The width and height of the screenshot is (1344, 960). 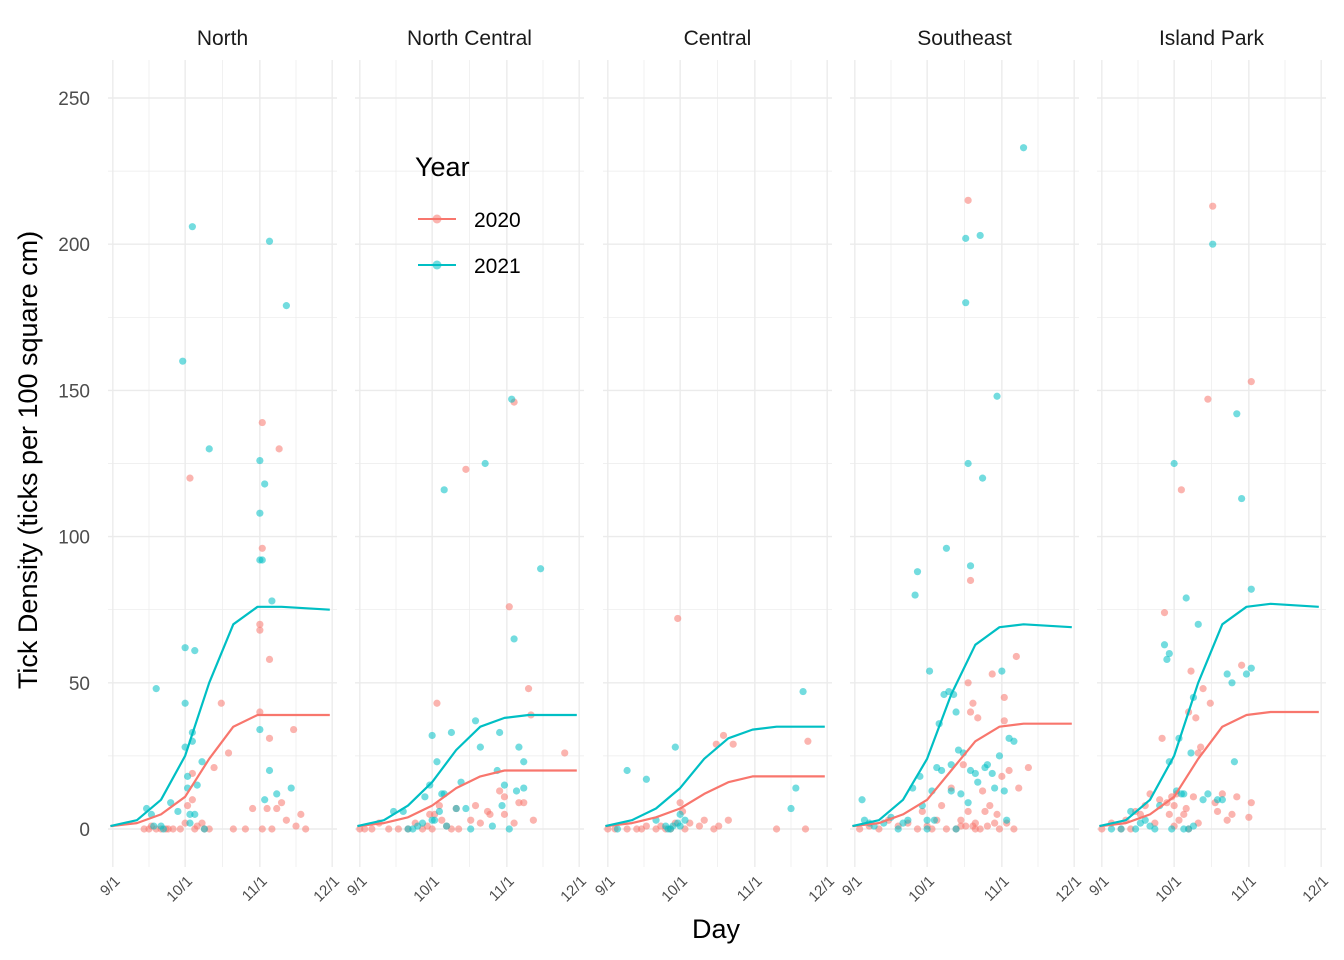 What do you see at coordinates (964, 38) in the screenshot?
I see `facet-label-southeast: Southeast` at bounding box center [964, 38].